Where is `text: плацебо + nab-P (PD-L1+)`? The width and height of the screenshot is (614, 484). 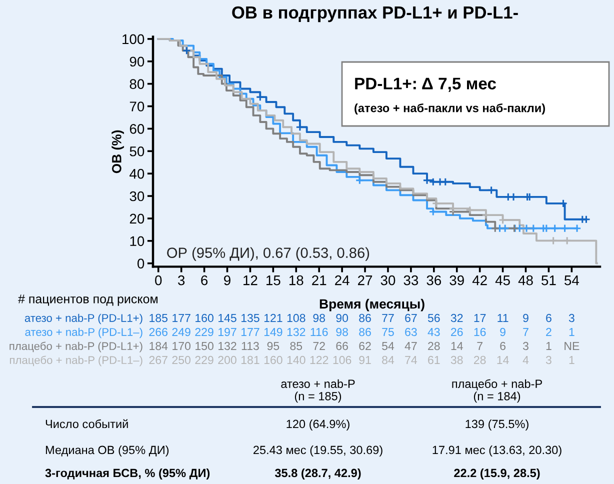
text: плацебо + nab-P (PD-L1+) is located at coordinates (76, 347).